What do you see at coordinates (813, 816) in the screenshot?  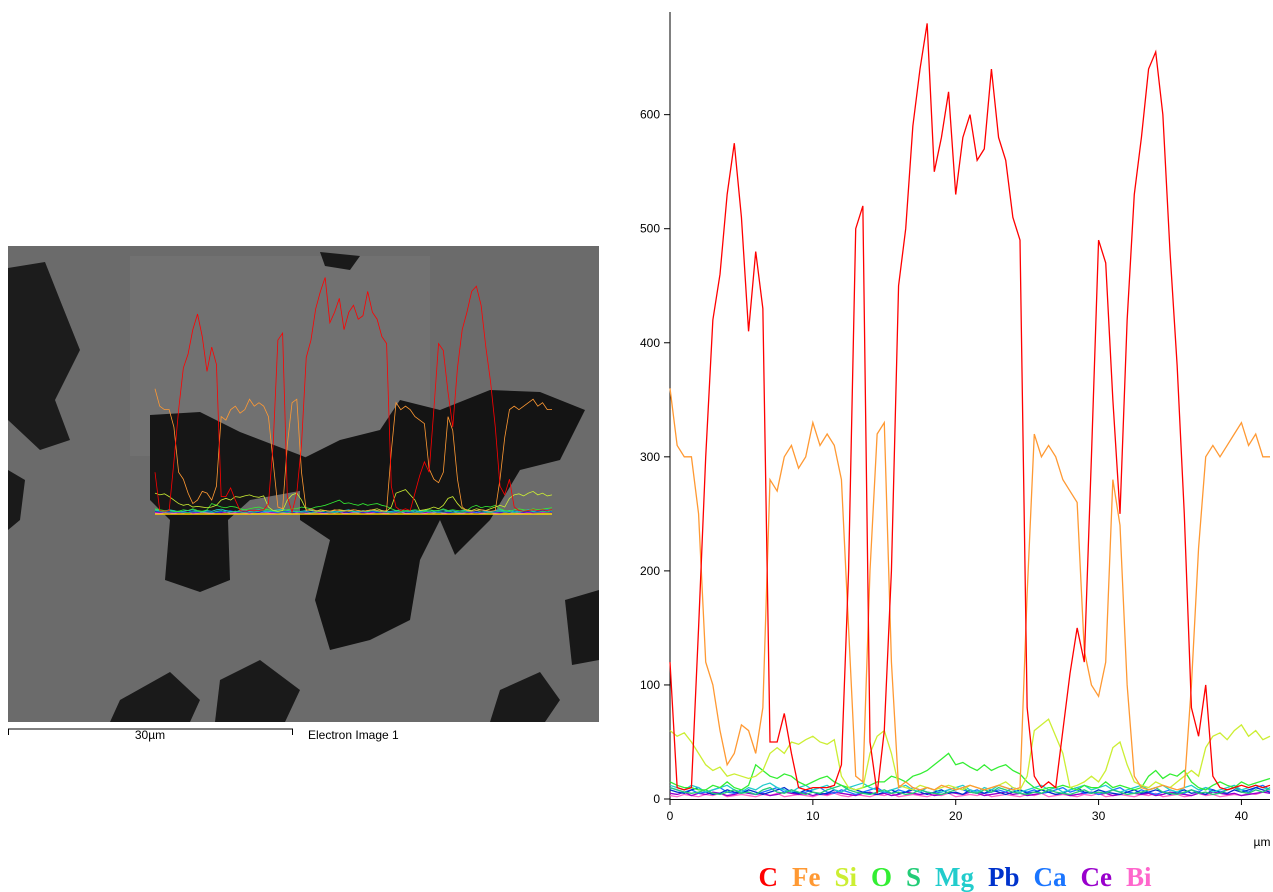 I see `x-tick-label: 10` at bounding box center [813, 816].